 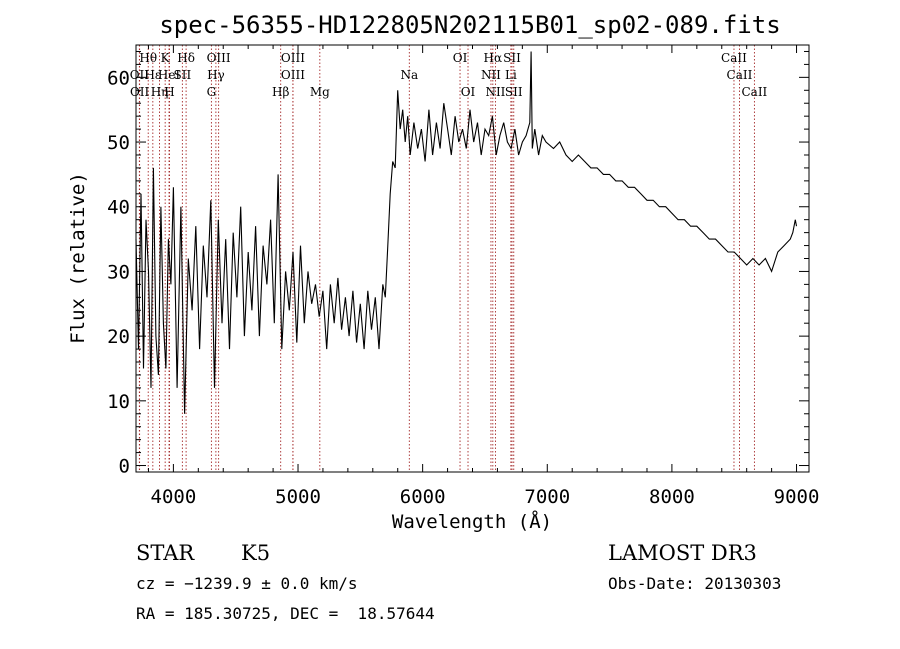 I want to click on x-tick-label: 6000, so click(x=423, y=497).